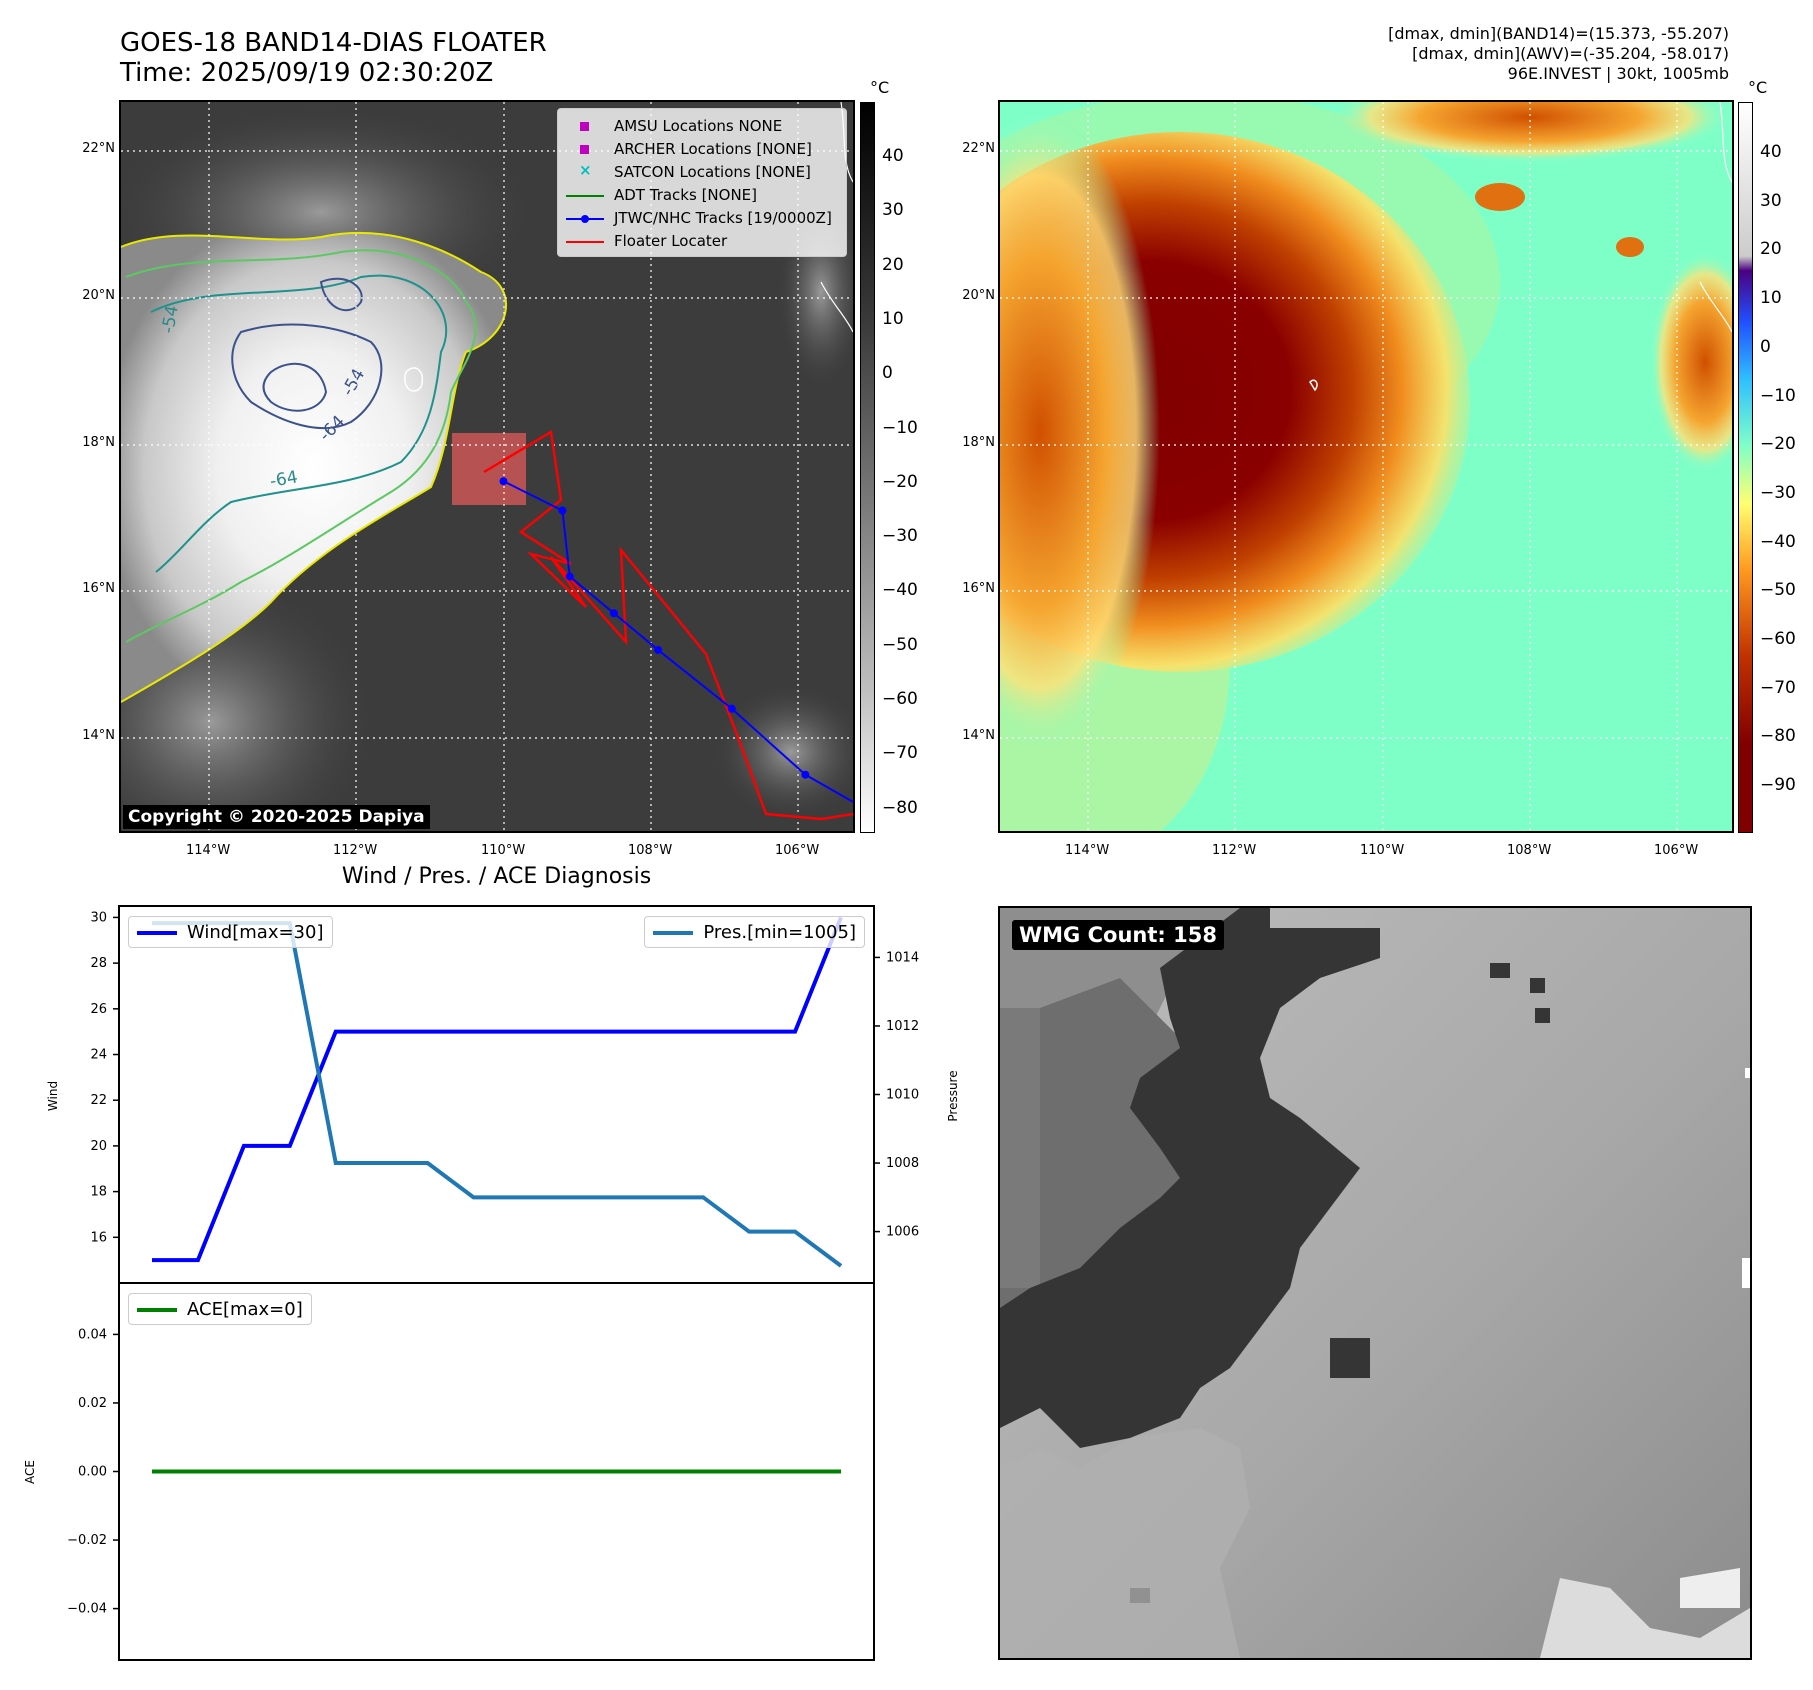 Image resolution: width=1813 pixels, height=1690 pixels. Describe the element at coordinates (98, 1009) in the screenshot. I see `wind-tick-label: 26` at that location.